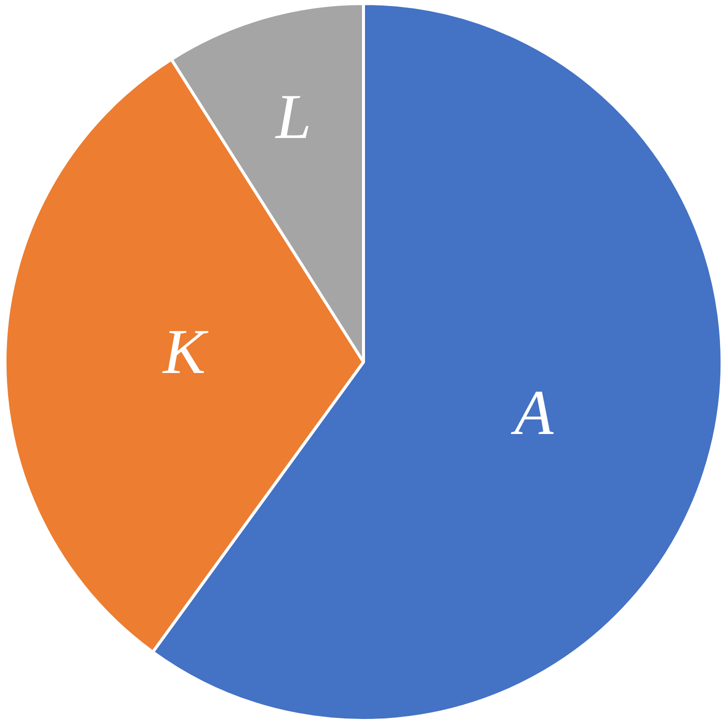 This screenshot has height=724, width=727. Describe the element at coordinates (185, 352) in the screenshot. I see `slice-label: K` at that location.